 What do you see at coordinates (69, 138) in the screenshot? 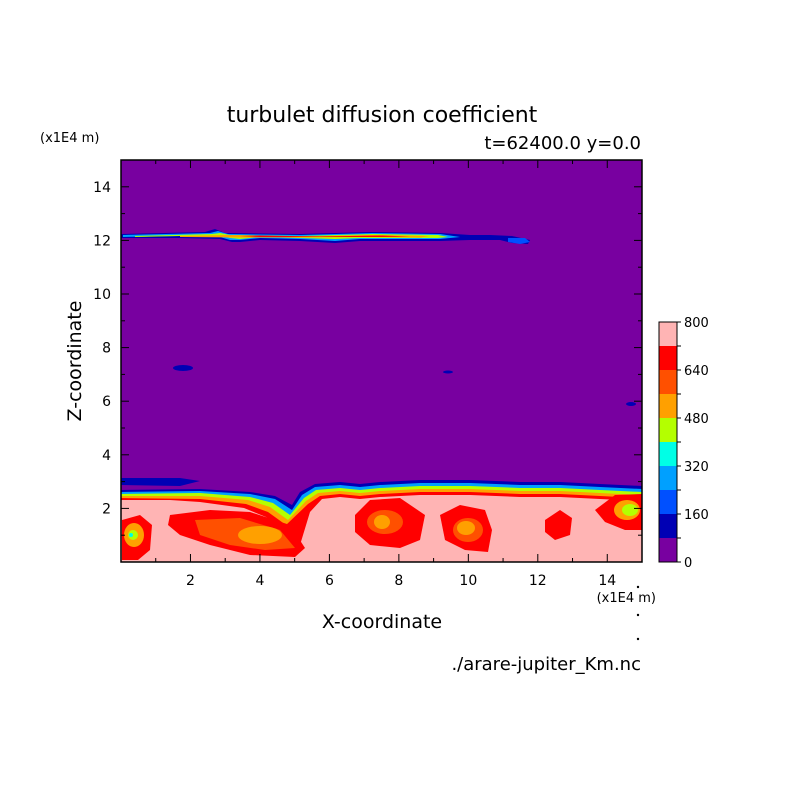
I see `y-unit-label: (x1E4 m)` at bounding box center [69, 138].